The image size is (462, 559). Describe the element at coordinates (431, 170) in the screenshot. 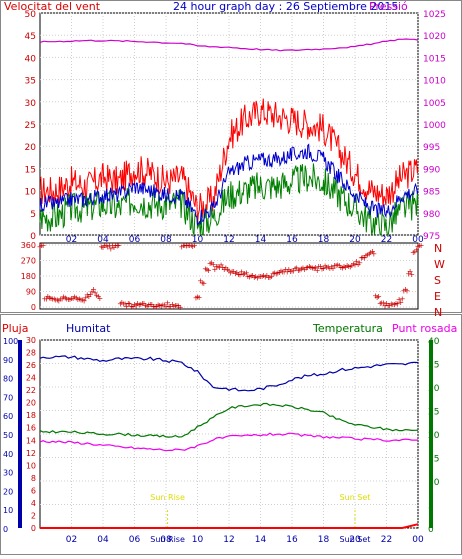

I see `pressure-y-tick-label: 990` at that location.